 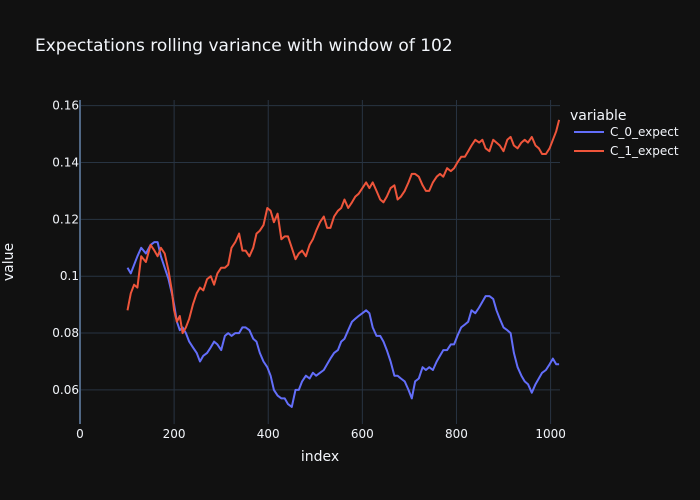 What do you see at coordinates (69, 276) in the screenshot?
I see `y-tick-label: 0.1` at bounding box center [69, 276].